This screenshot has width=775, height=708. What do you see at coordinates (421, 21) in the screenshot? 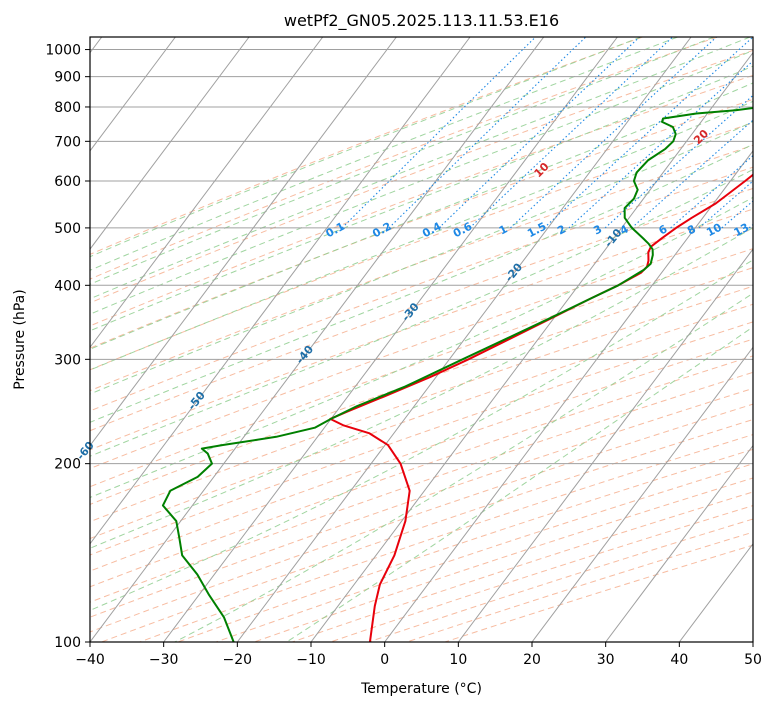
I see `chart-title: wetPf2_GN05.2025.113.11.53.E16` at bounding box center [421, 21].